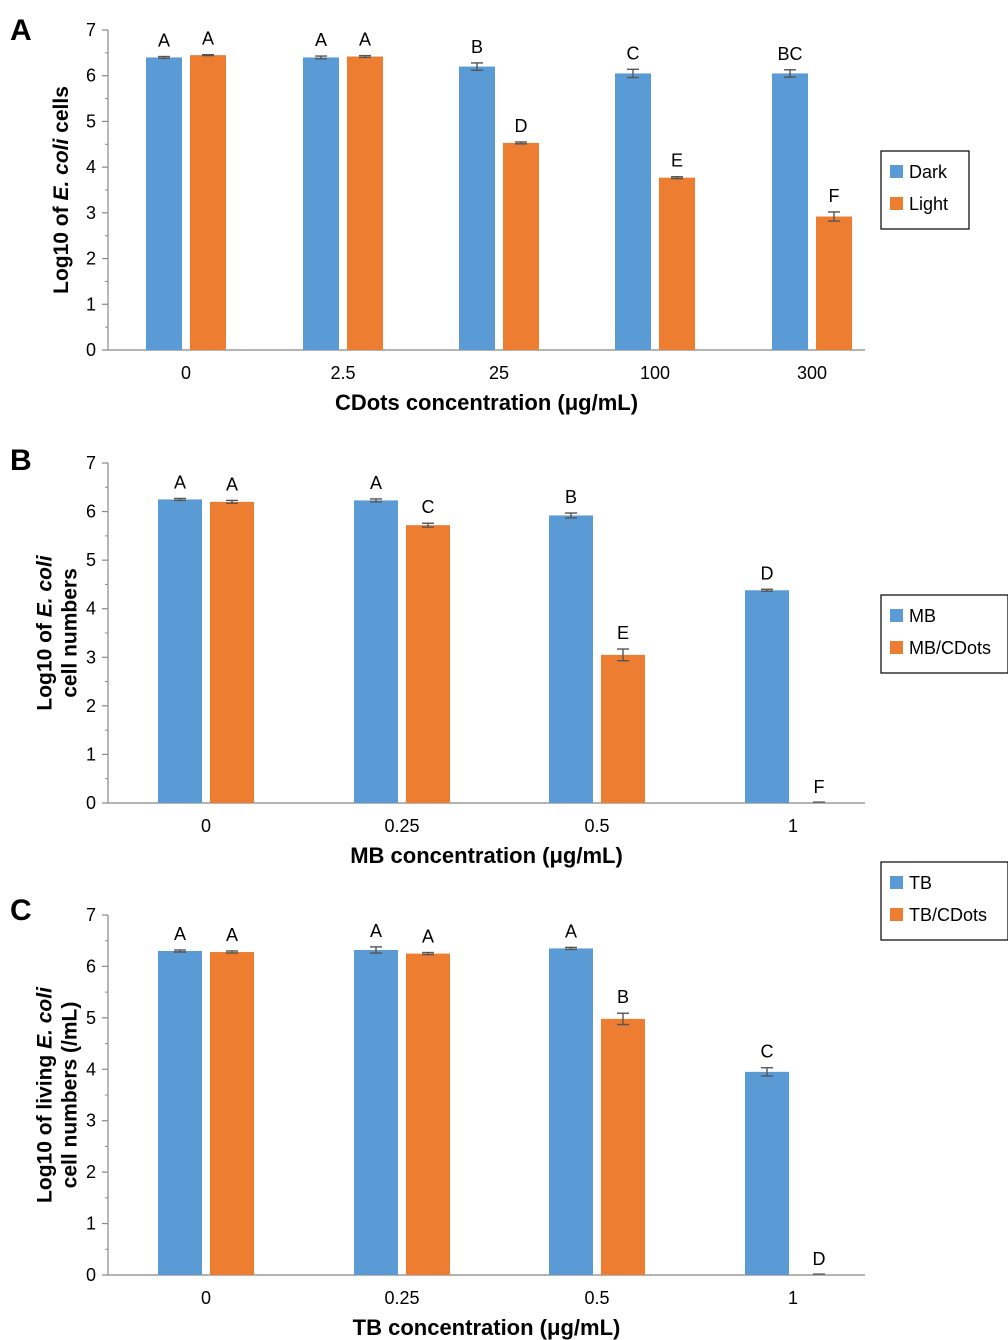  What do you see at coordinates (920, 883) in the screenshot?
I see `legend-label: TB` at bounding box center [920, 883].